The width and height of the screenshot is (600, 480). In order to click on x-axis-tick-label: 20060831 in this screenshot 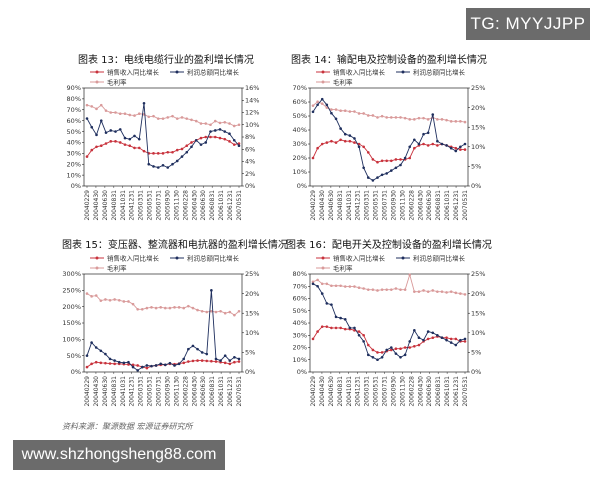, I will do `click(438, 205)`.